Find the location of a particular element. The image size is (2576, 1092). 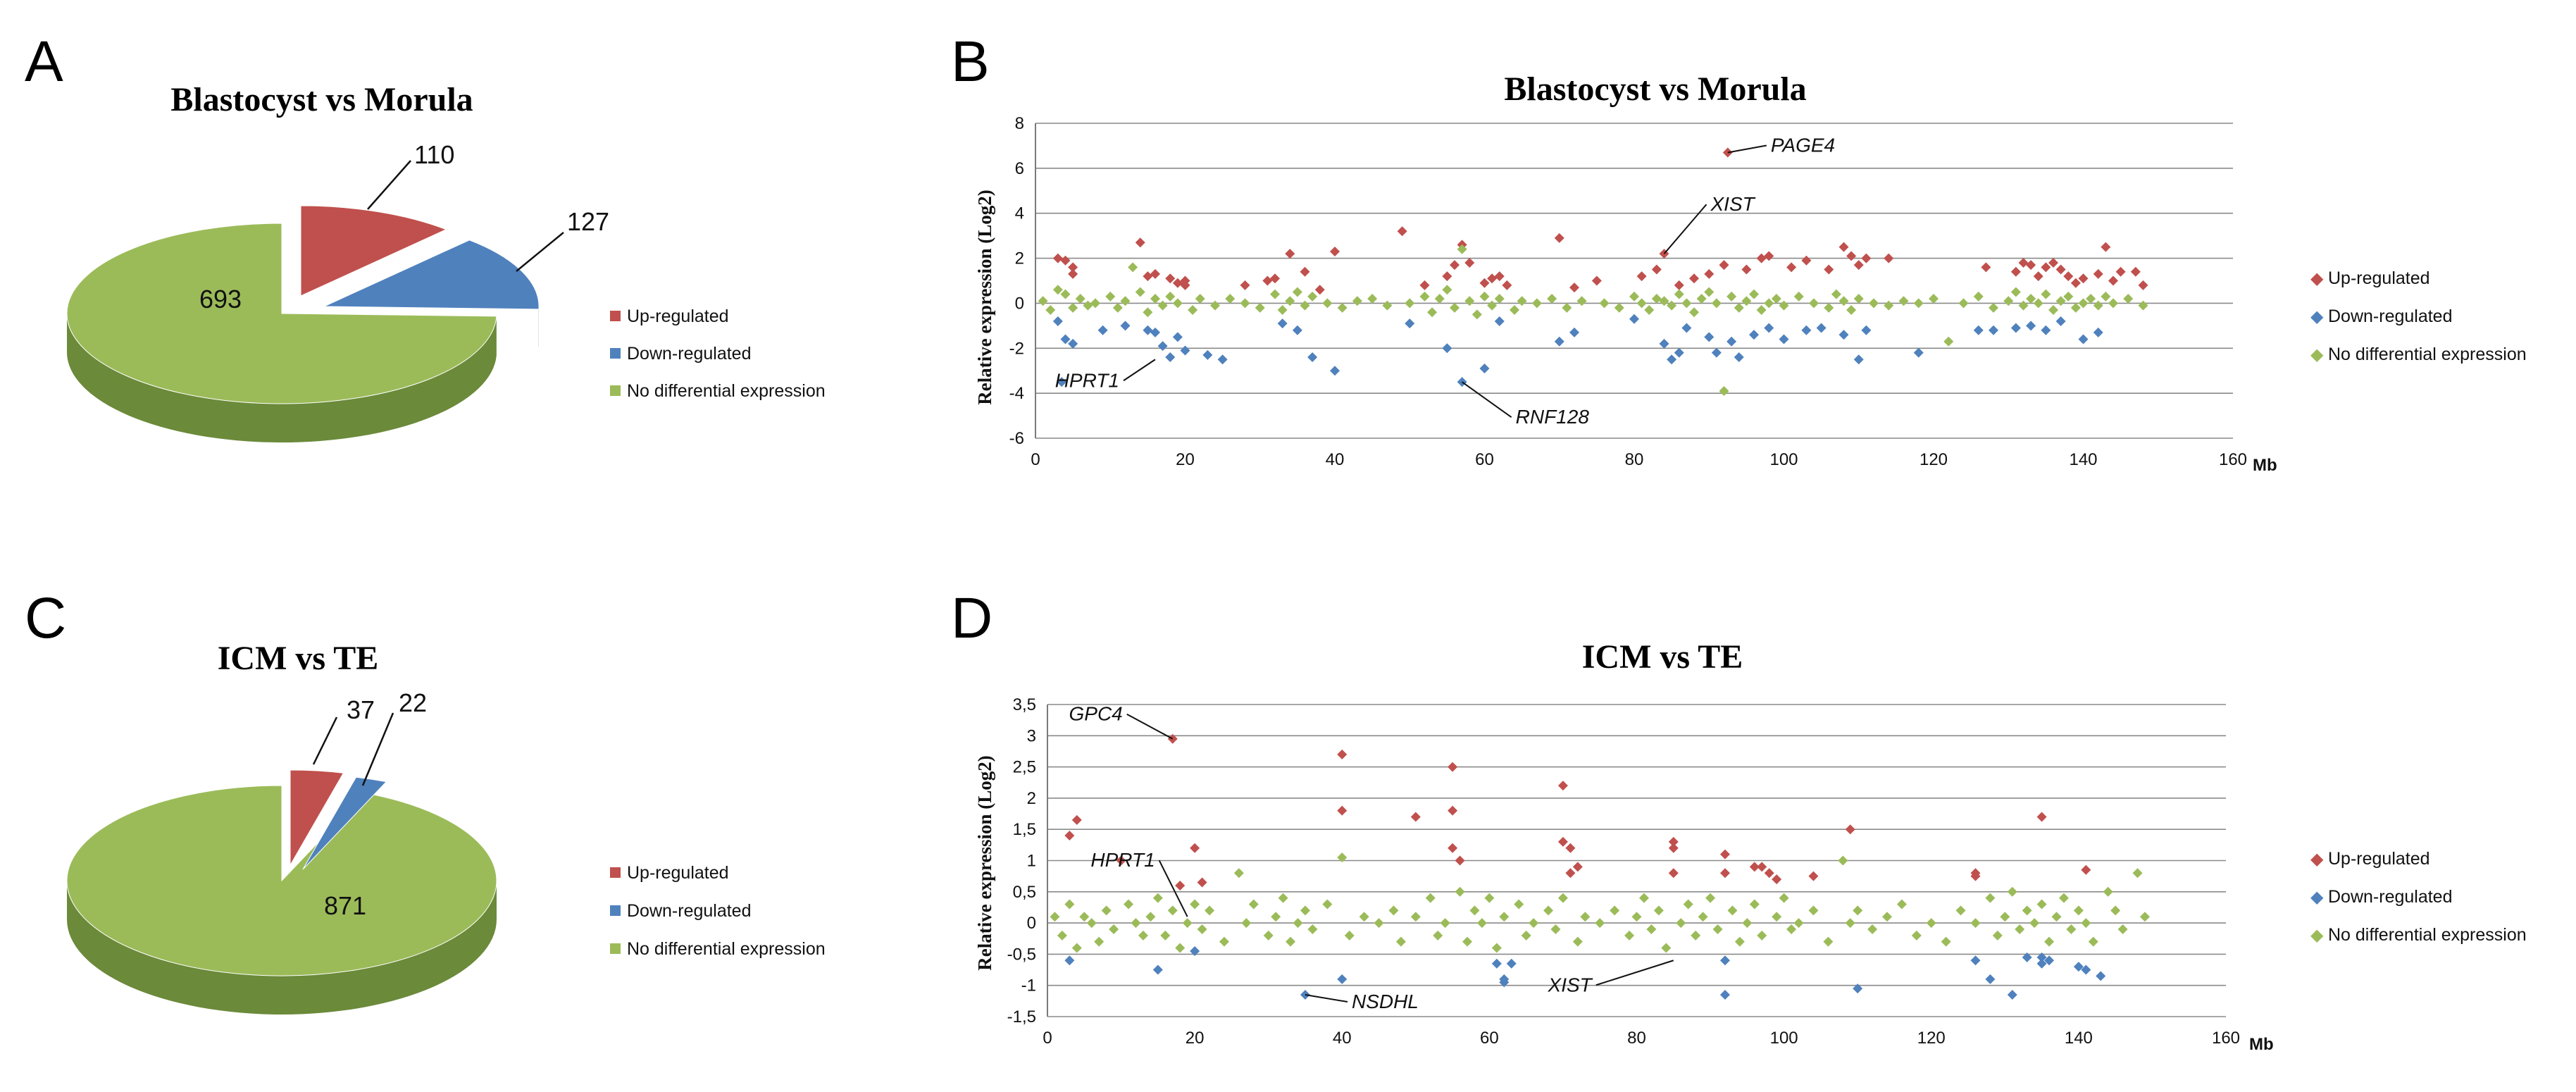

x-tick-label: 160 is located at coordinates (2226, 1038).